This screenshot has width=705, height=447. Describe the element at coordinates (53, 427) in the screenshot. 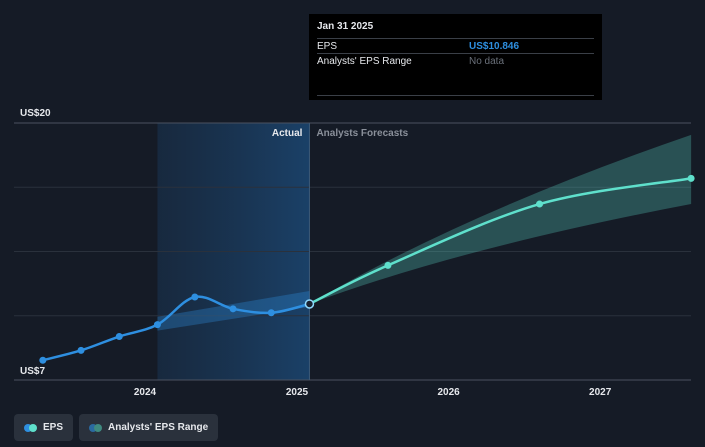

I see `legend-eps-label: EPS` at that location.